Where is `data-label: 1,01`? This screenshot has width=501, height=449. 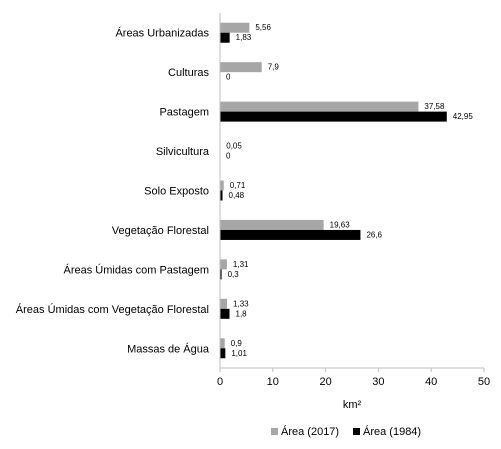
data-label: 1,01 is located at coordinates (239, 353).